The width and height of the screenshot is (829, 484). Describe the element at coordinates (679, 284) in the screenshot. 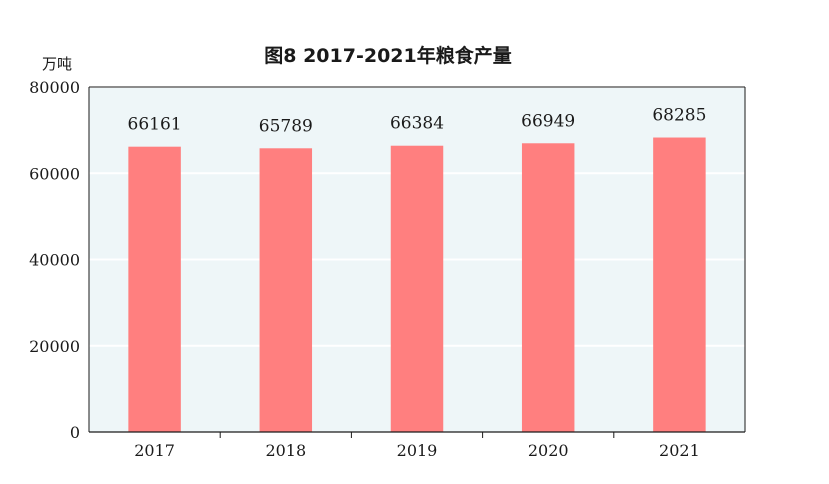

I see `bar-2021` at that location.